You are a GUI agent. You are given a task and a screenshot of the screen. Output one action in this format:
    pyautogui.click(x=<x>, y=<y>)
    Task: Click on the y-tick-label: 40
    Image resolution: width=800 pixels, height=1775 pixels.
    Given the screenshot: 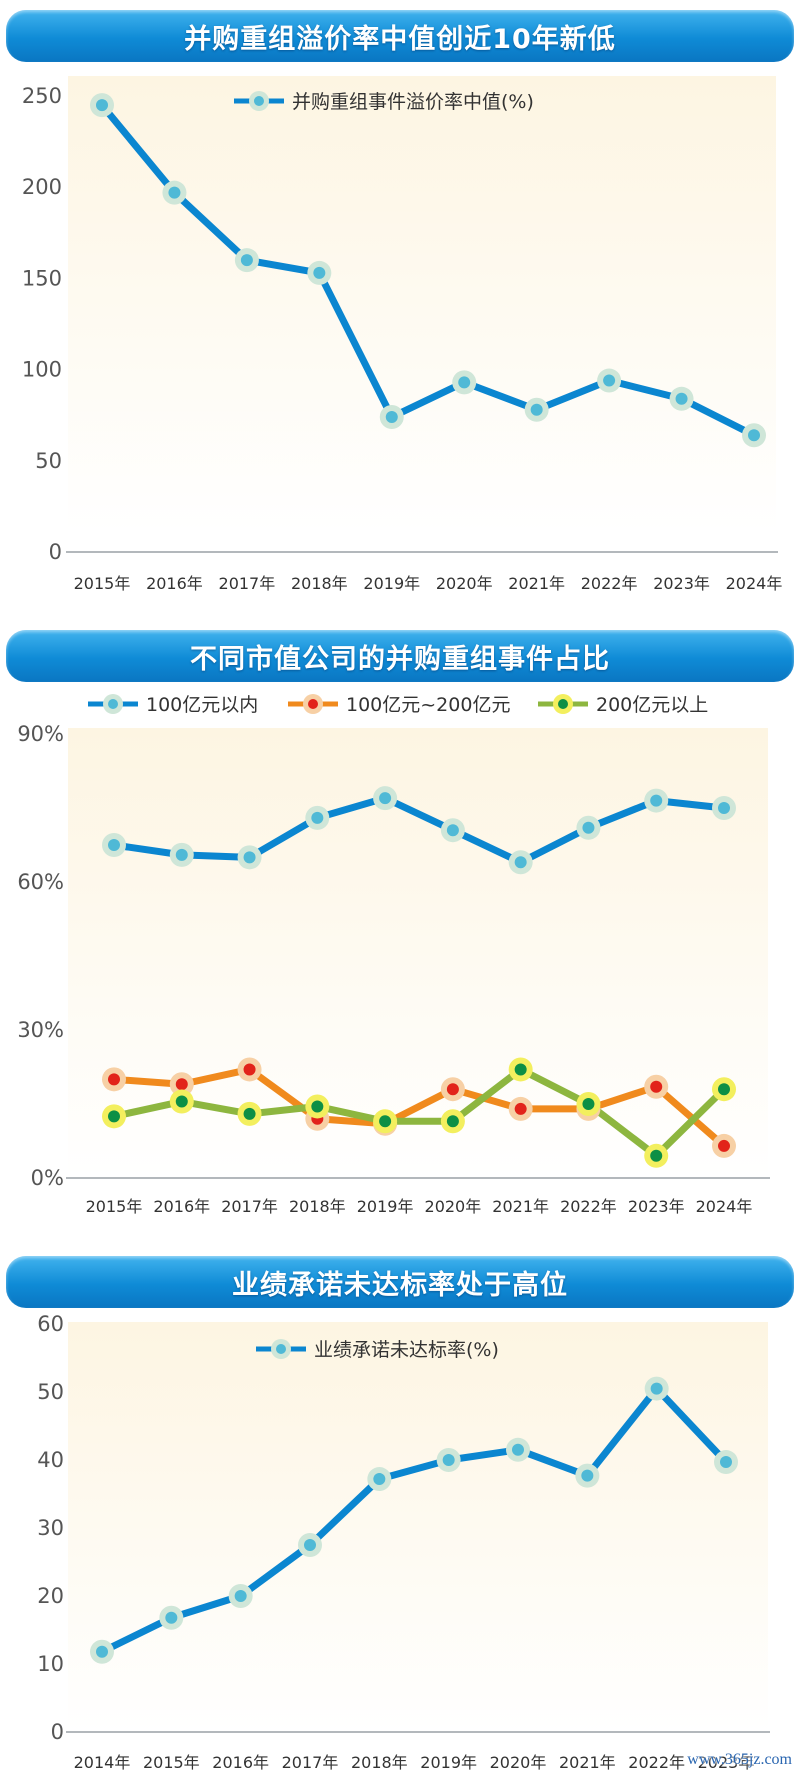 What is the action you would take?
    pyautogui.click(x=50, y=1460)
    